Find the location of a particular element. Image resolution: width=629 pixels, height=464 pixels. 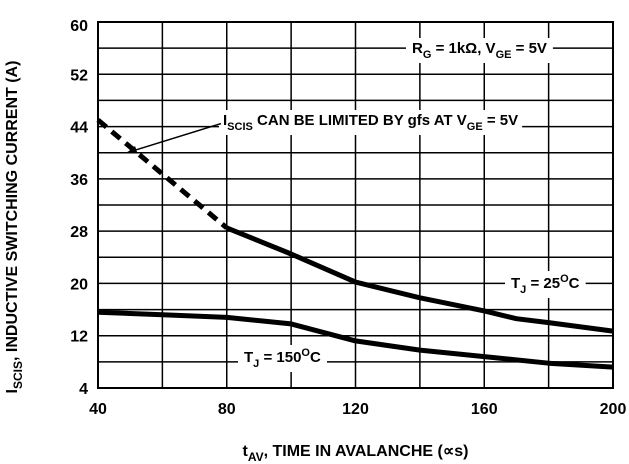

annotation-arrow is located at coordinates (174, 138).